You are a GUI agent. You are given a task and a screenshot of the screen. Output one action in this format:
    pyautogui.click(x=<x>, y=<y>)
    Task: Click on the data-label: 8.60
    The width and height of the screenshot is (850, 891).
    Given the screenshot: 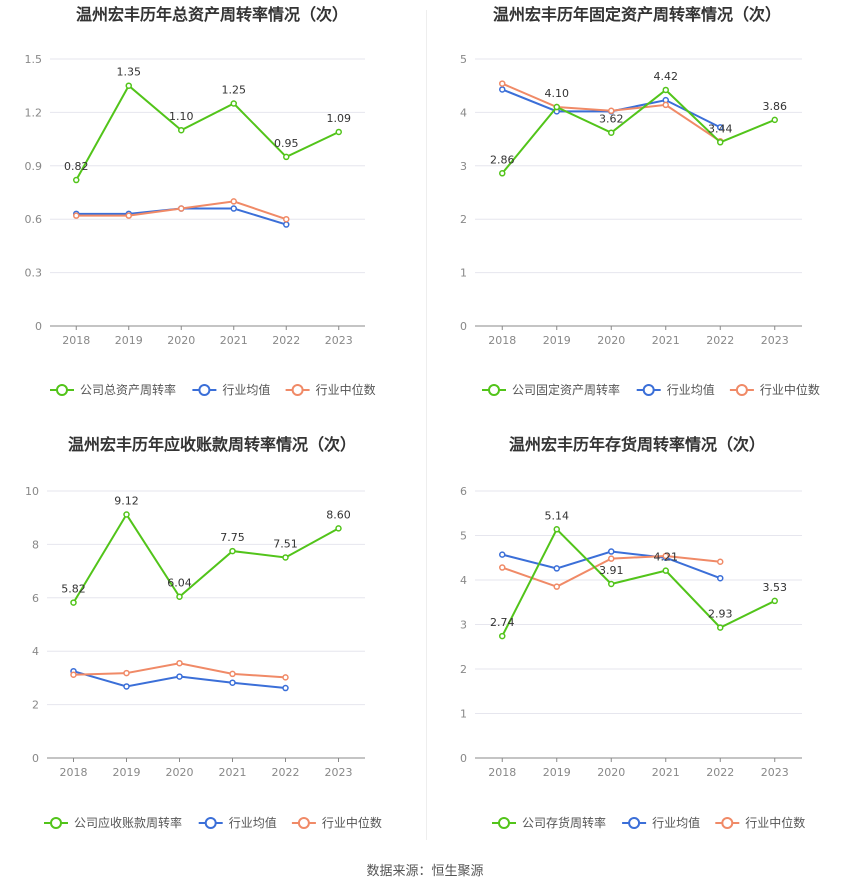 What is the action you would take?
    pyautogui.click(x=338, y=514)
    